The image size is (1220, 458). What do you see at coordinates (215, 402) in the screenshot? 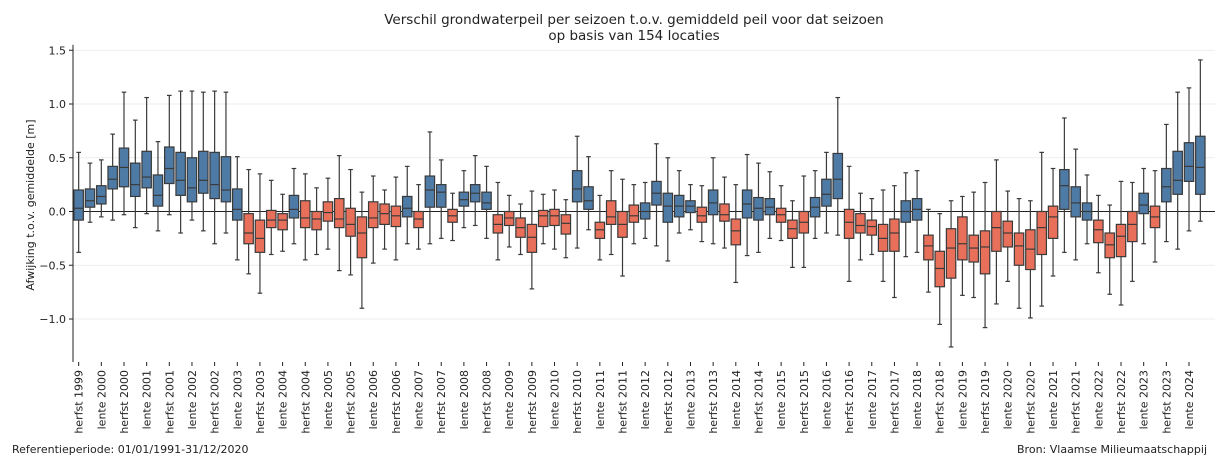
I see `x-tick-label: herfst 2002` at bounding box center [215, 402].